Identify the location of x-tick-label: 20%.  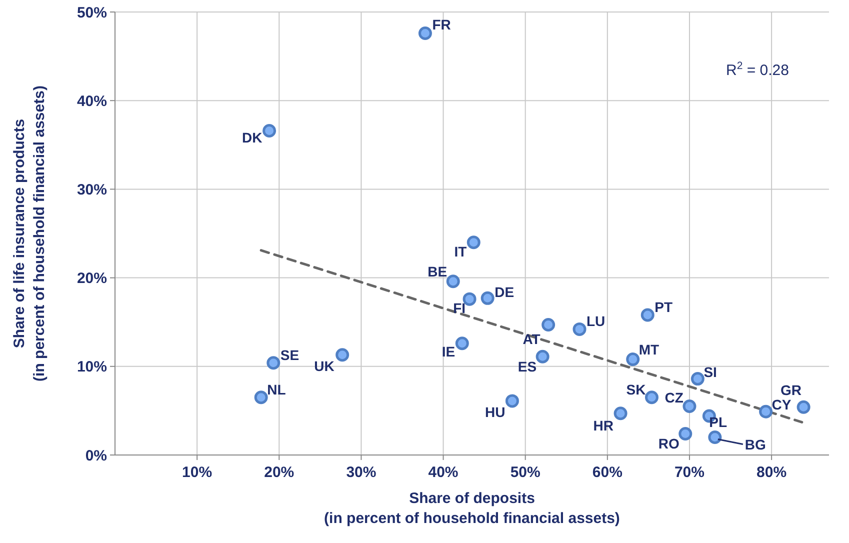
(279, 472).